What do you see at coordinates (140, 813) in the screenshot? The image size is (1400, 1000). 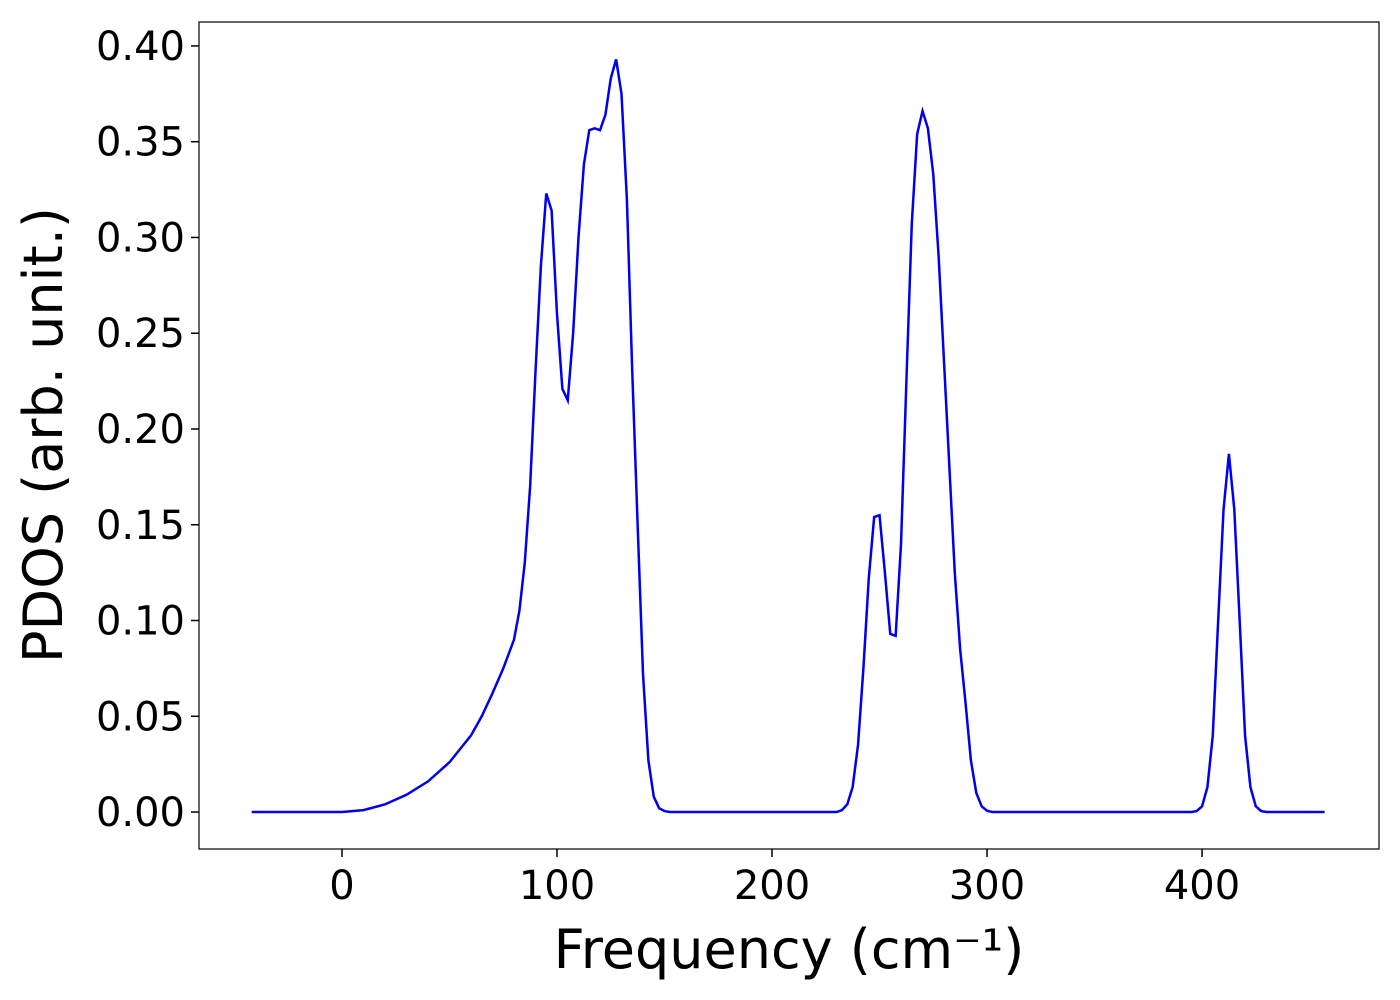 I see `y-tick-label: 0.00` at bounding box center [140, 813].